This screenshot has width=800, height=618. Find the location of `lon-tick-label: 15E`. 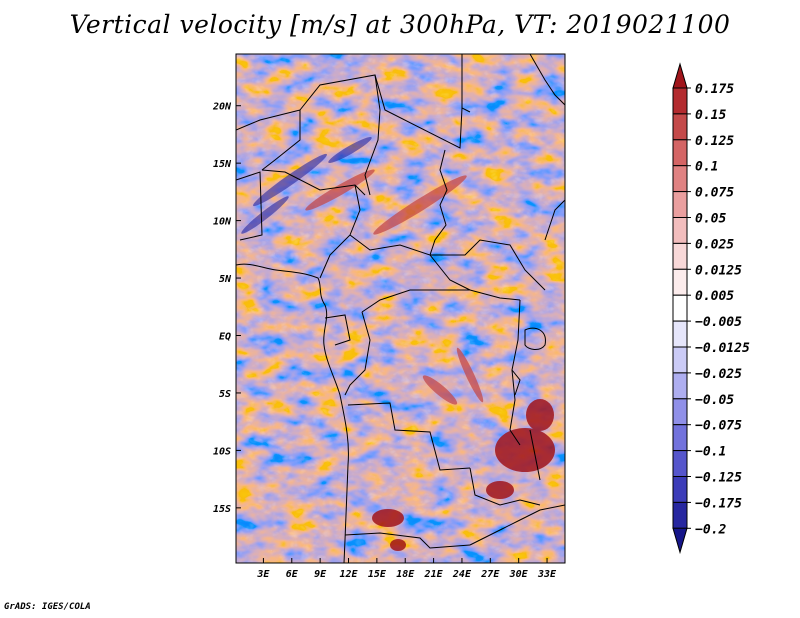

lon-tick-label: 15E is located at coordinates (377, 574).